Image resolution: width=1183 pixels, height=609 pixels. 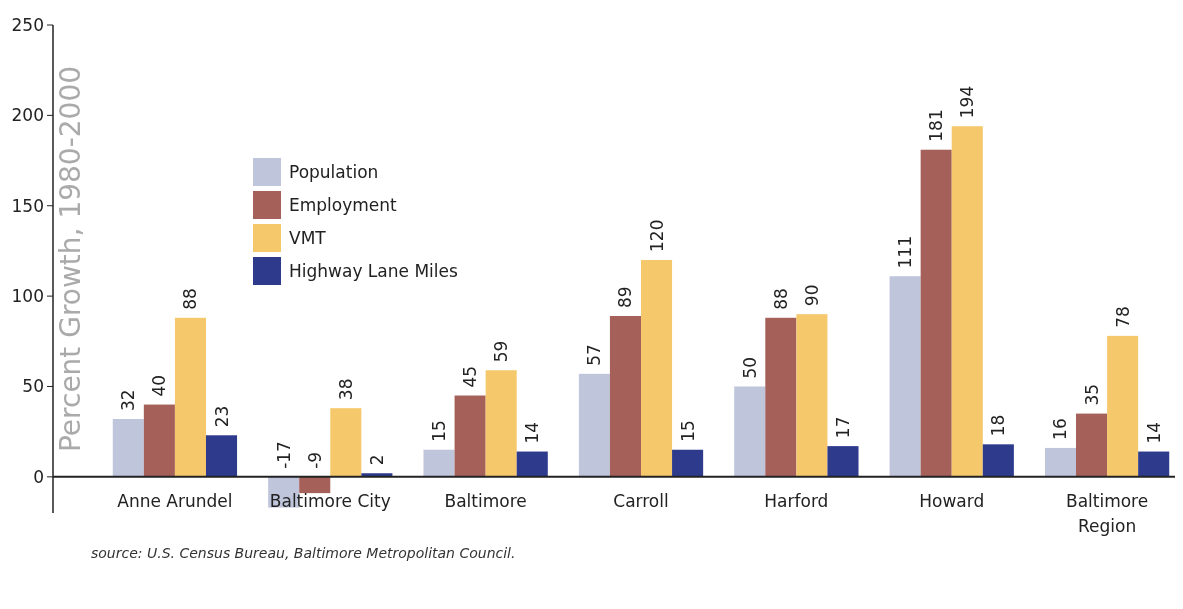 I want to click on x-tick-label: Anne Arundel, so click(x=175, y=500).